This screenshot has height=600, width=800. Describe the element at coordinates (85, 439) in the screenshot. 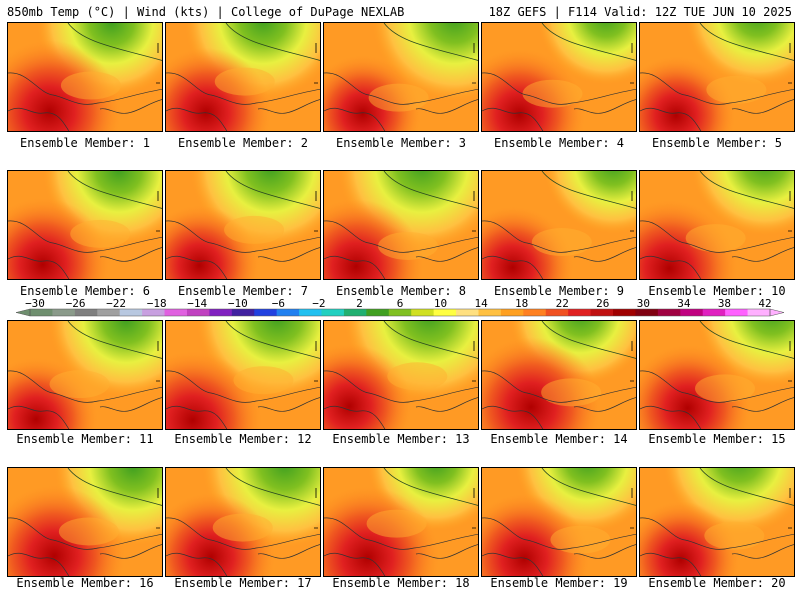

I see `ensemble-member-label: Ensemble Member: 11` at that location.